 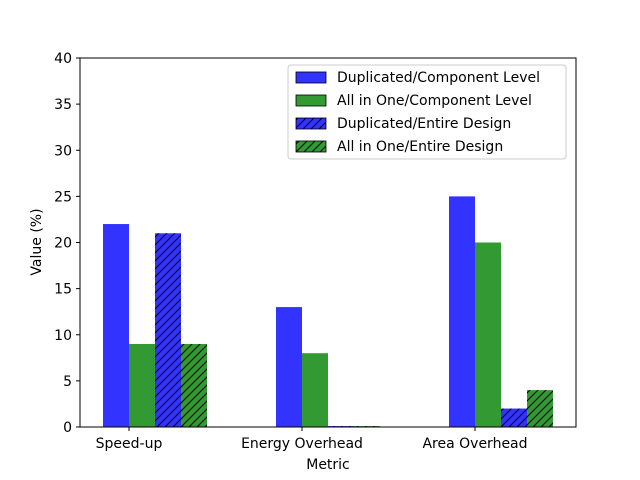 What do you see at coordinates (63, 244) in the screenshot?
I see `y-tick-label: 20` at bounding box center [63, 244].